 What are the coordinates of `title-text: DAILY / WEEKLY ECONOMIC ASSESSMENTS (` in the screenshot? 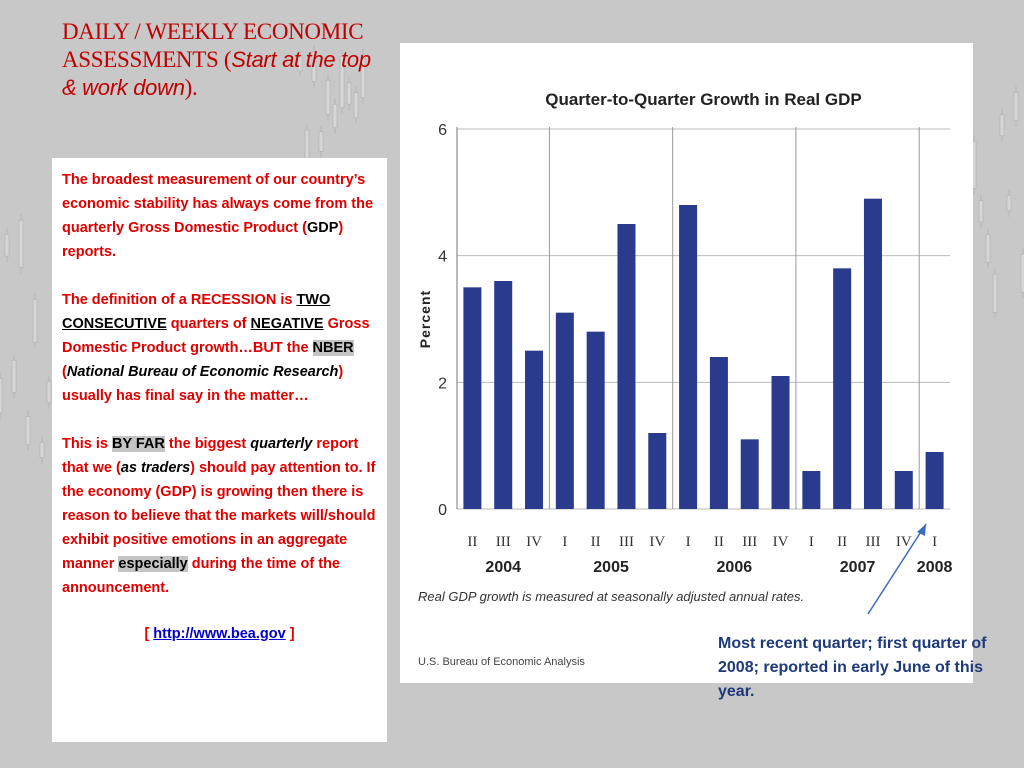 It's located at (213, 45).